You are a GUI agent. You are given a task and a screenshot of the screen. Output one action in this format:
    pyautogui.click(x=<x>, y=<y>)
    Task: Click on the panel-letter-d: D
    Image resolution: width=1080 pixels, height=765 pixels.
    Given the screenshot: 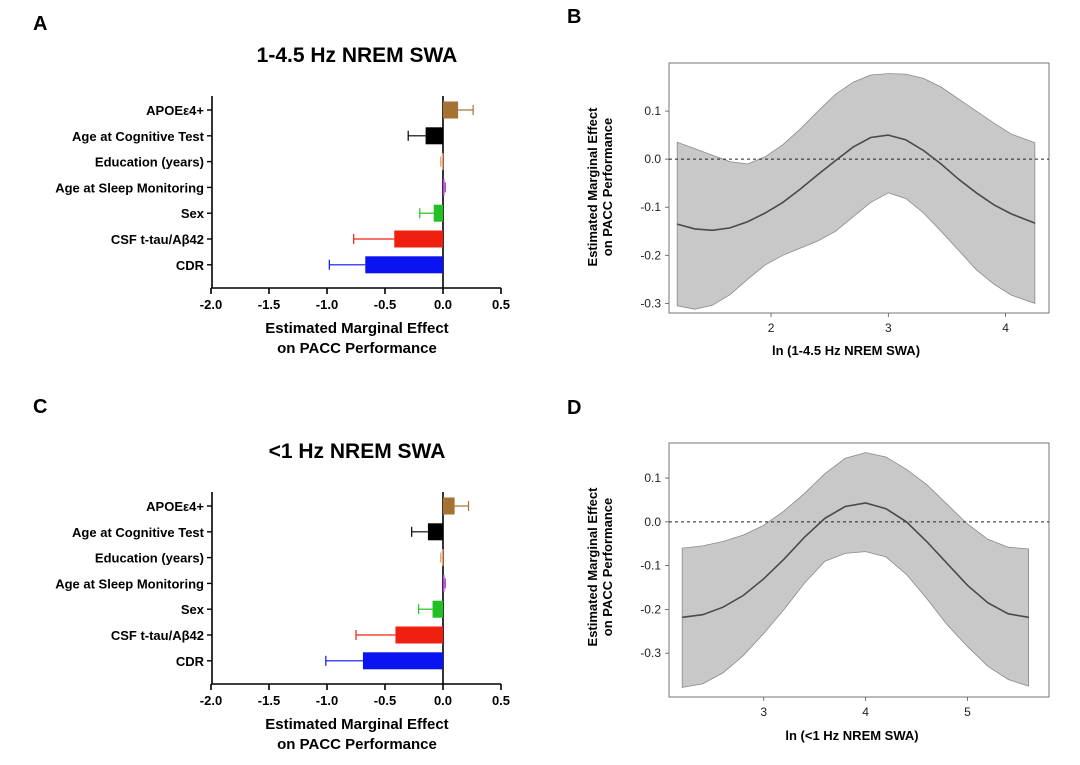 What is the action you would take?
    pyautogui.click(x=574, y=408)
    